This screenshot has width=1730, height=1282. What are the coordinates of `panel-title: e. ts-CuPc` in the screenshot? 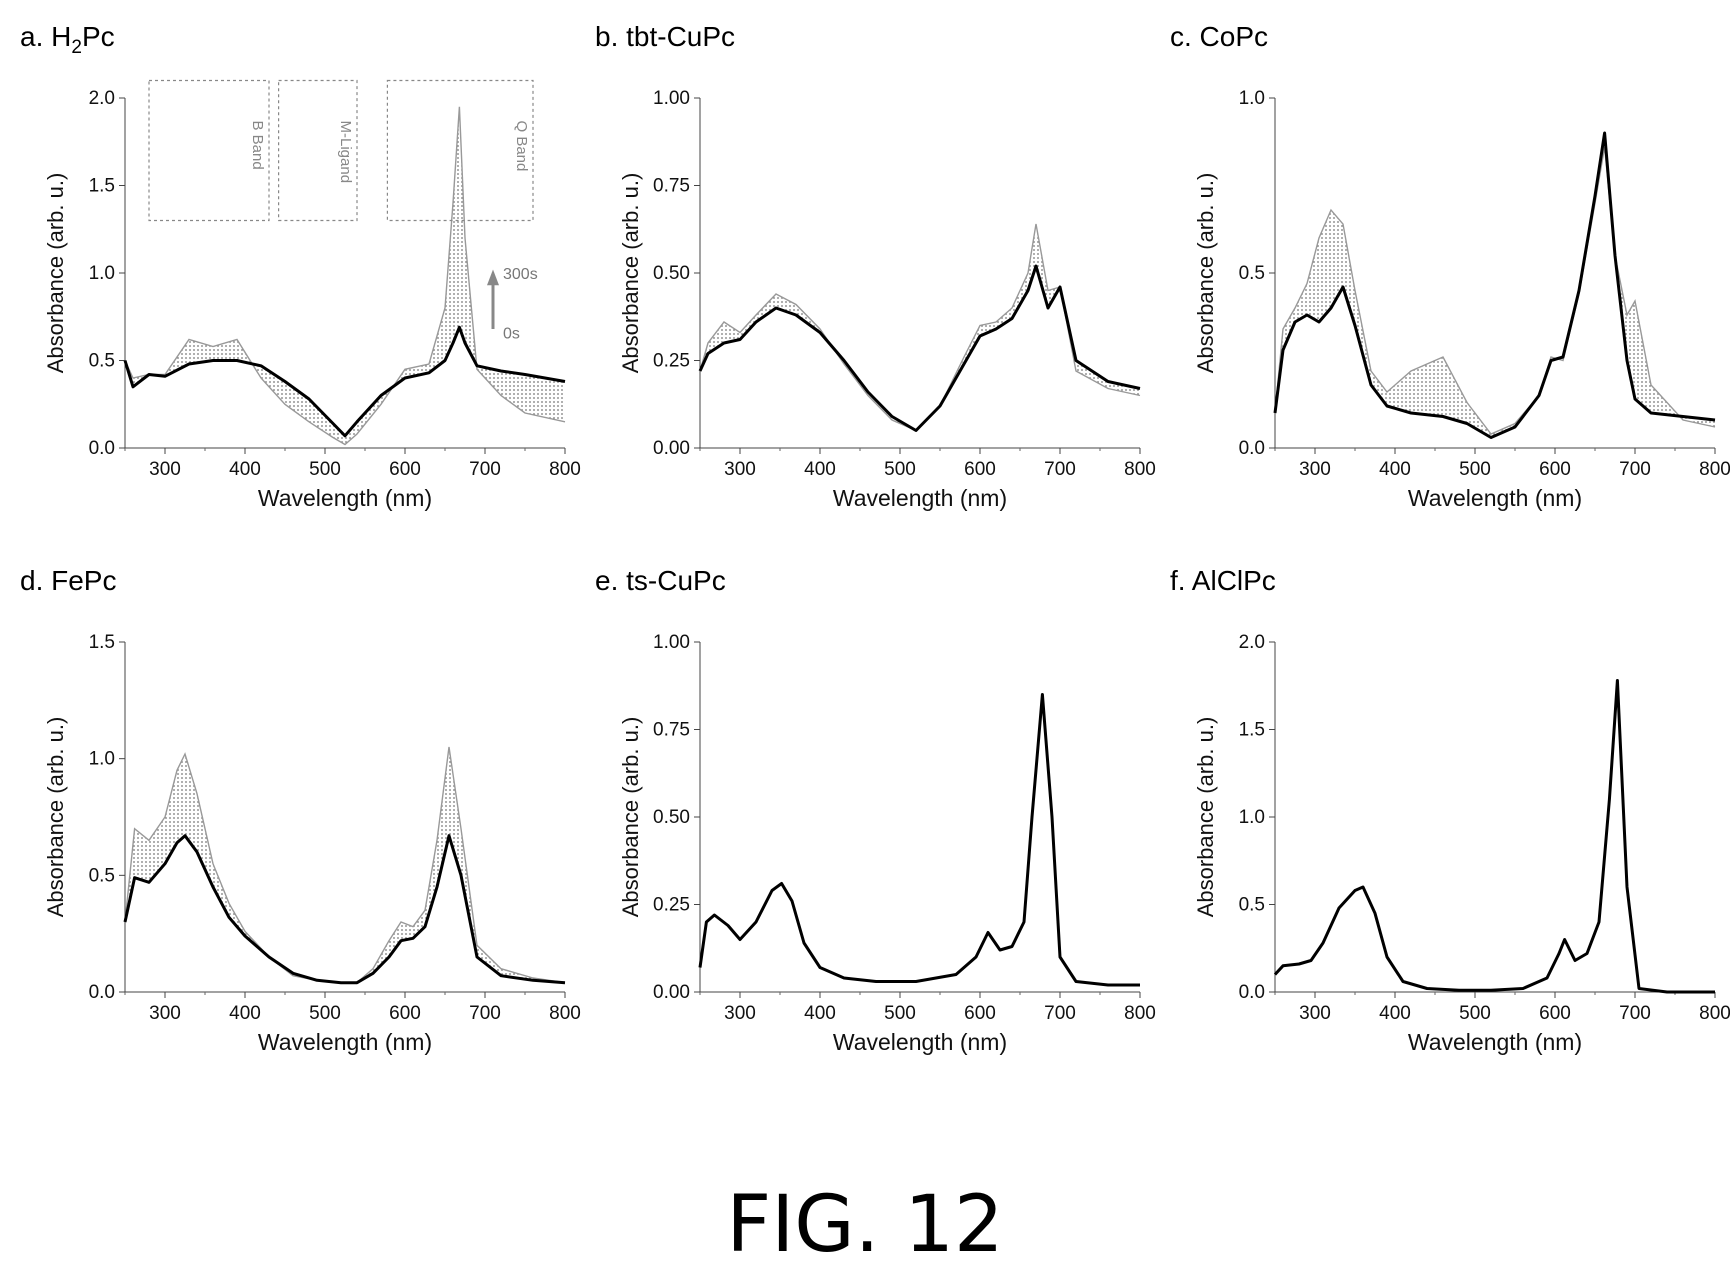 It's located at (660, 580).